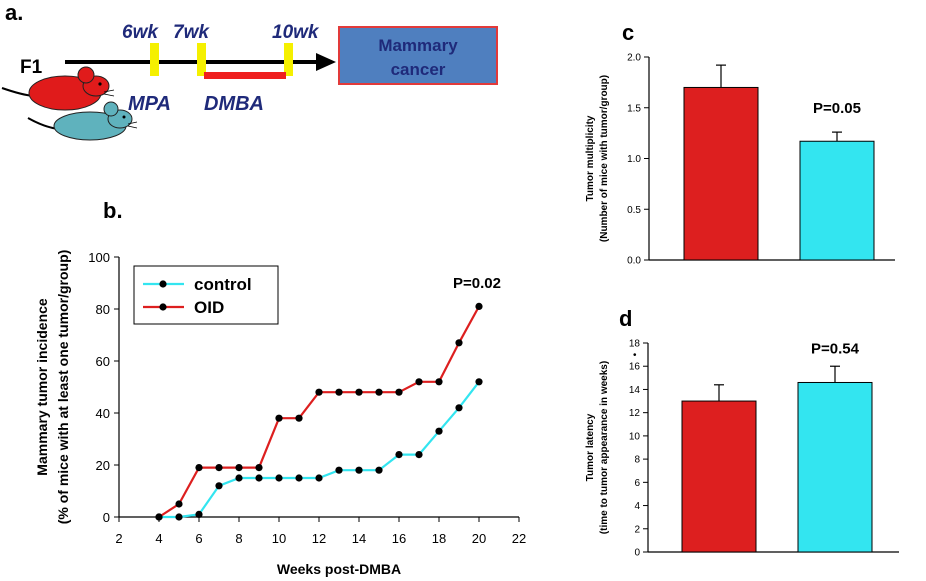 This screenshot has height=581, width=926. What do you see at coordinates (590, 447) in the screenshot?
I see `y-axis-title-line-1: Tumor latency` at bounding box center [590, 447].